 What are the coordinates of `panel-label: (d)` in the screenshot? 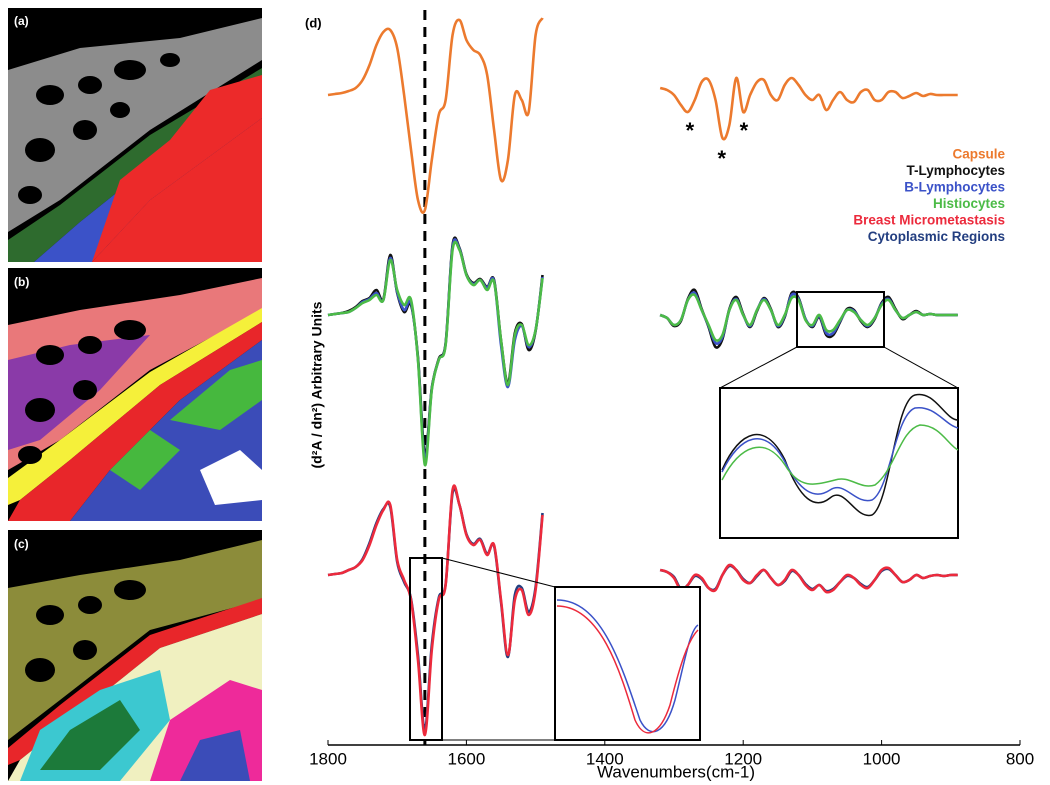 It's located at (313, 22).